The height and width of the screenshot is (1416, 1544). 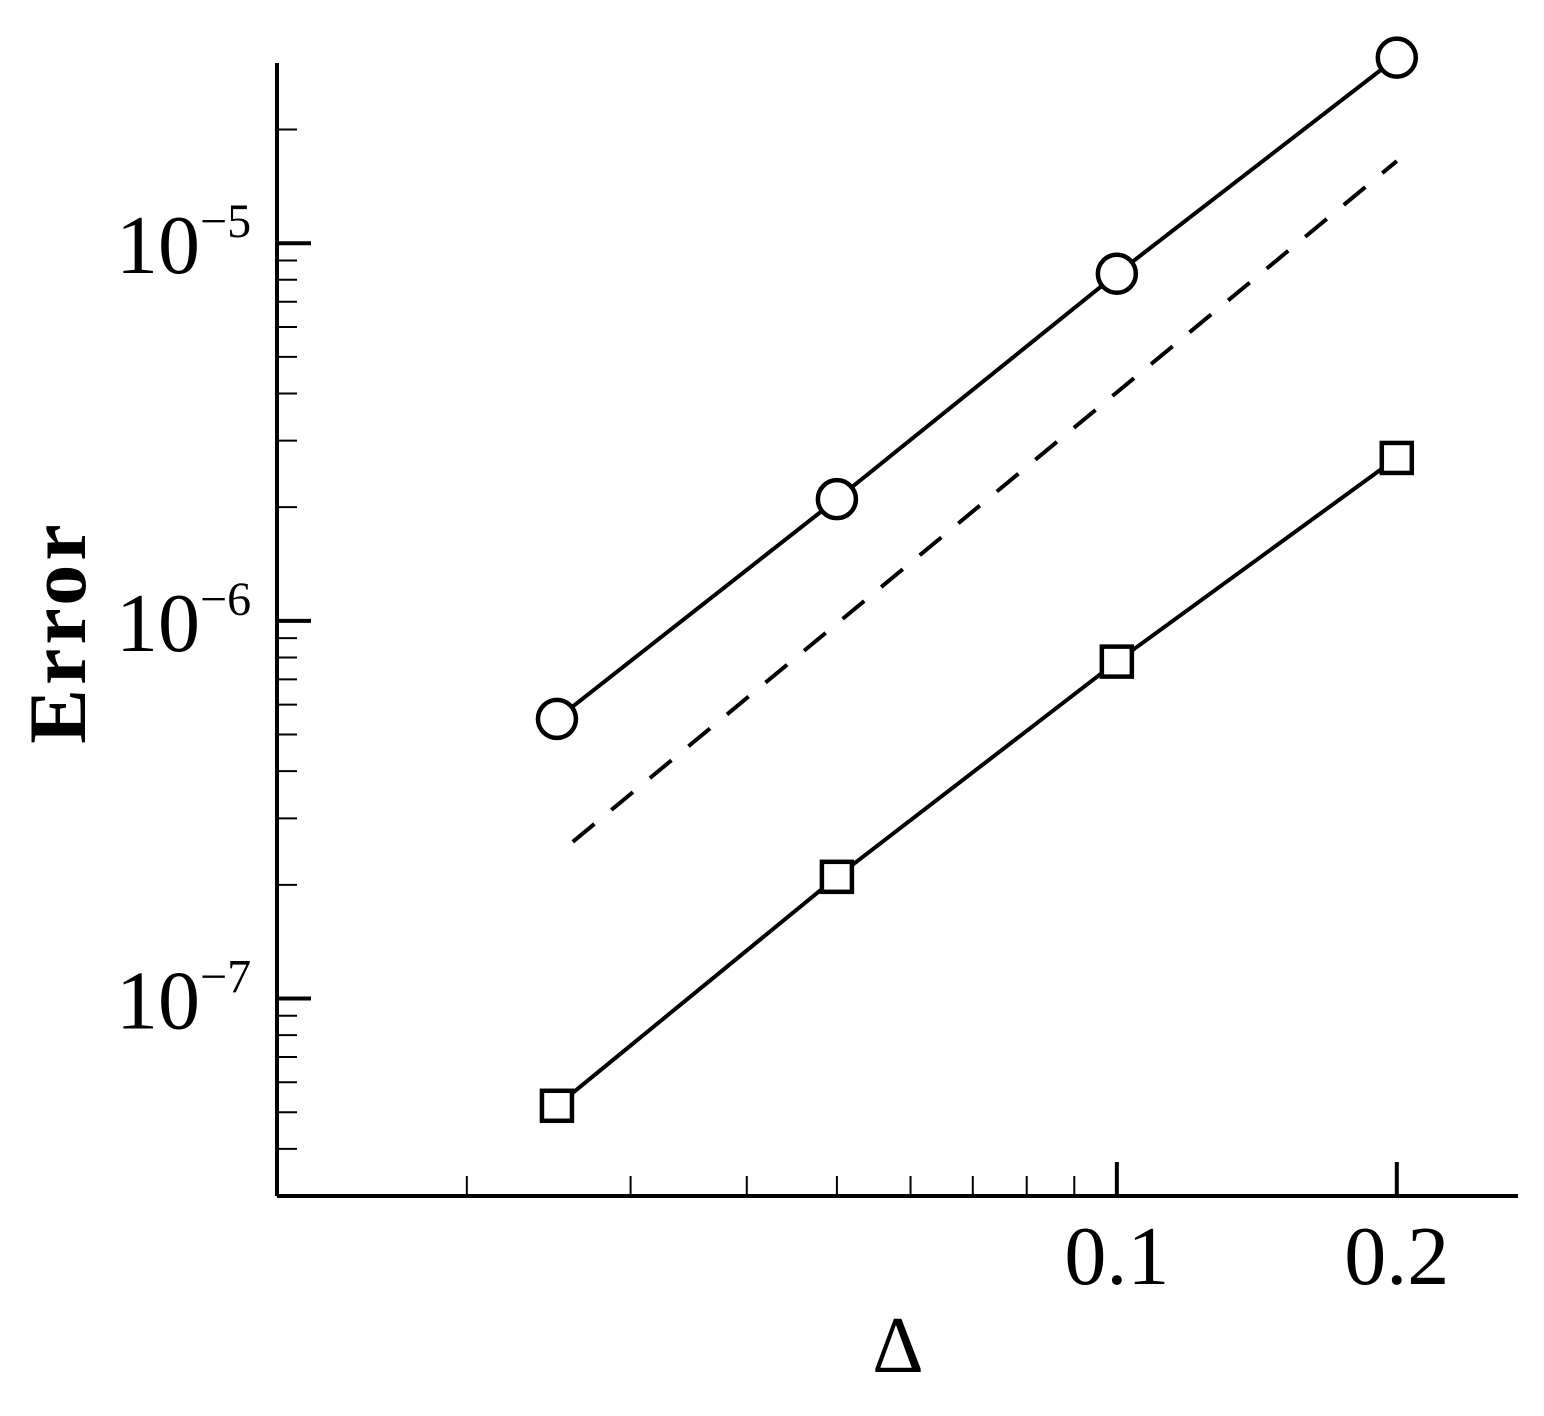 I want to click on y-tick-label-exponent: −5, so click(x=225, y=221).